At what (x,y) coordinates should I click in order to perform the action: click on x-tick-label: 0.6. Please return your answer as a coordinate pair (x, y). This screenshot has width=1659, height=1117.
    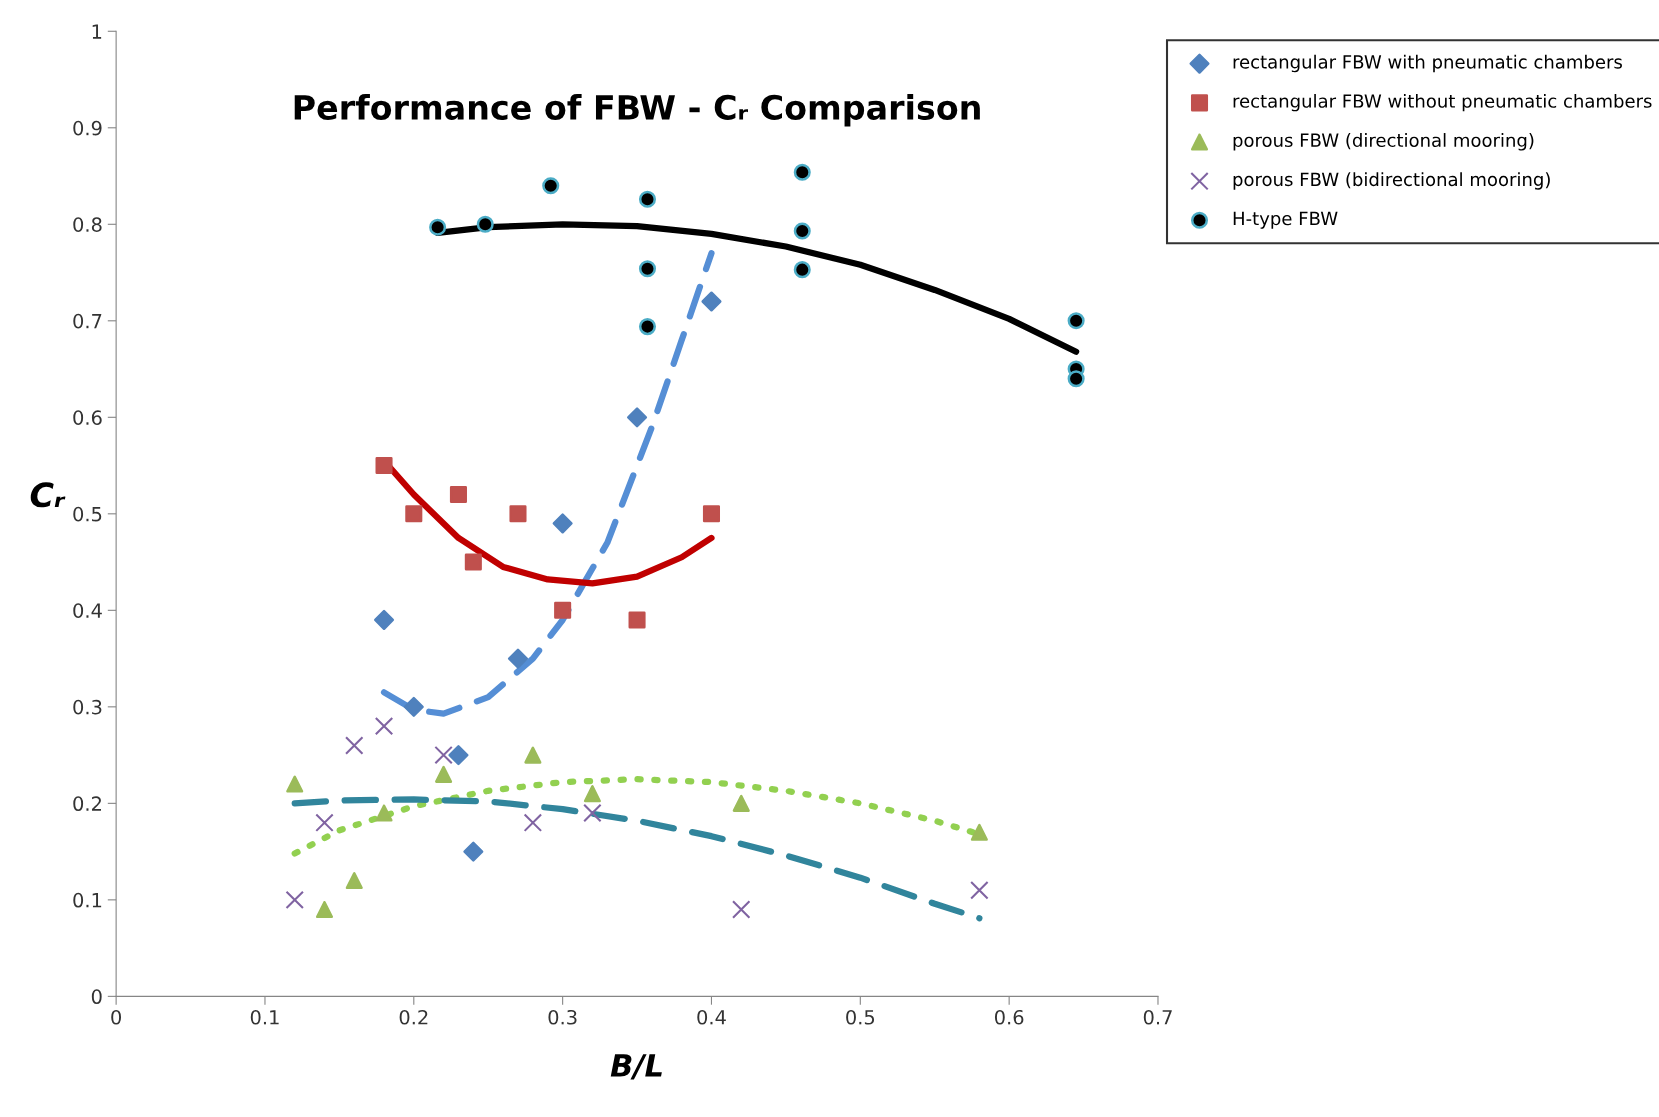
    Looking at the image, I should click on (1009, 1017).